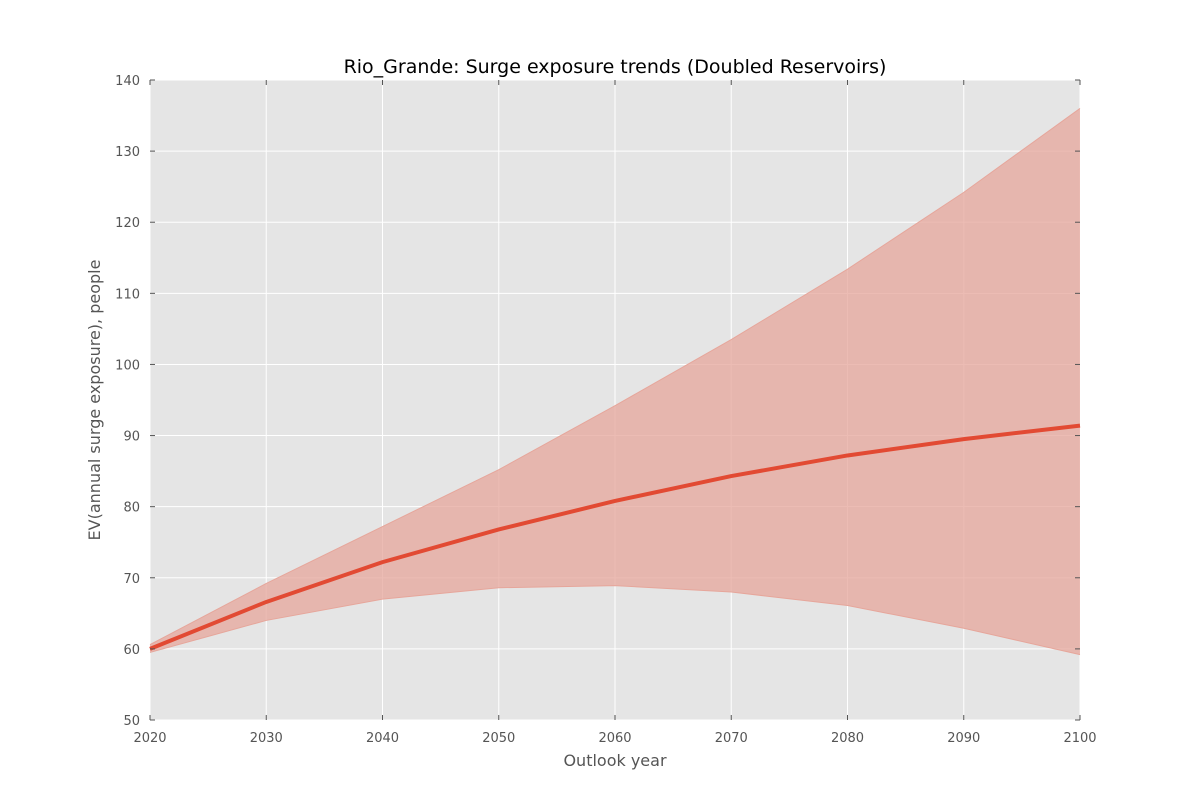 Image resolution: width=1200 pixels, height=805 pixels. Describe the element at coordinates (615, 620) in the screenshot. I see `band-lower-edge` at that location.